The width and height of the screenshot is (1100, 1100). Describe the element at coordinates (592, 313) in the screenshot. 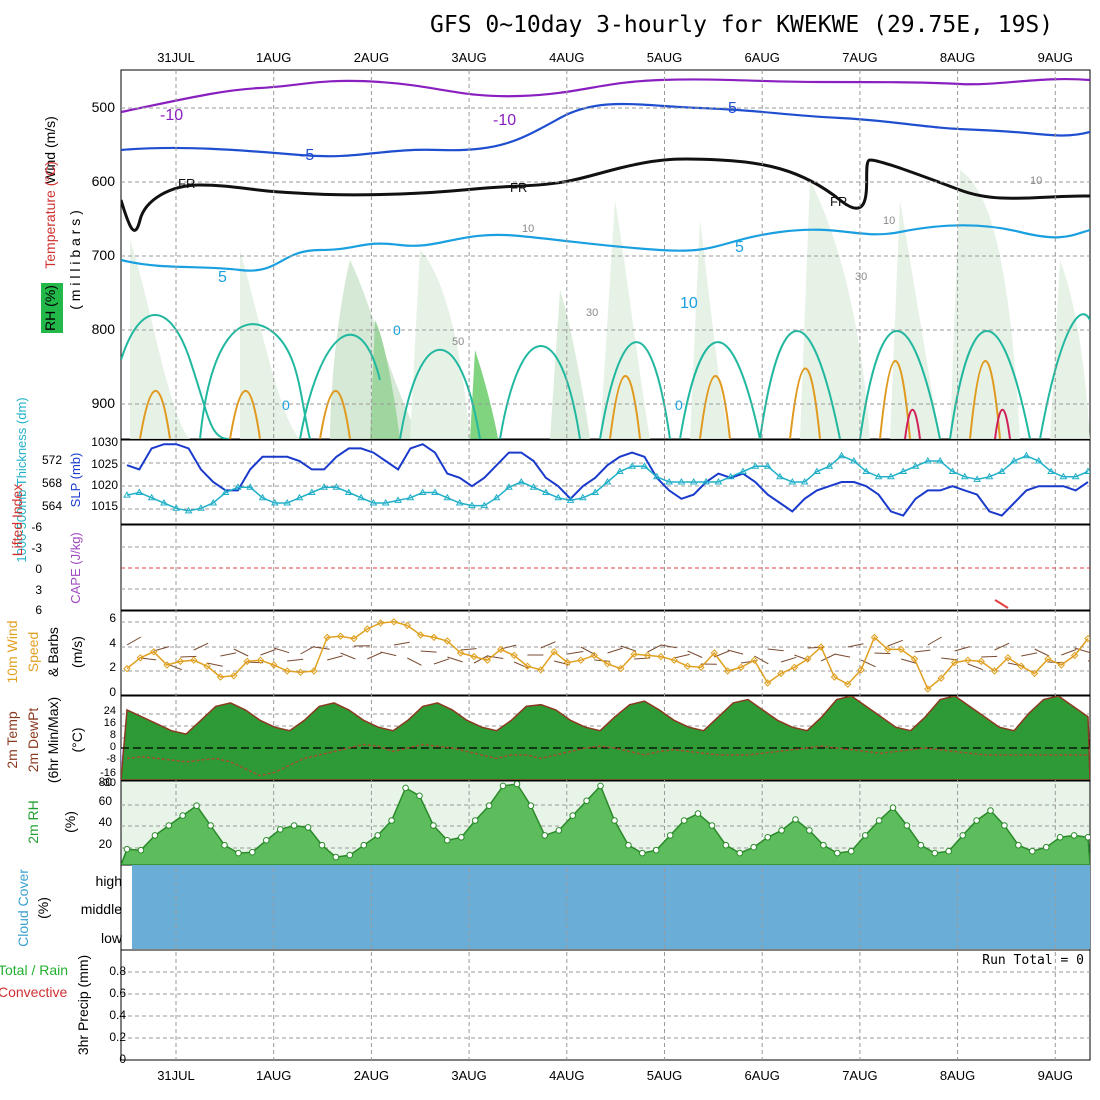

I see `contour-label: 30` at that location.